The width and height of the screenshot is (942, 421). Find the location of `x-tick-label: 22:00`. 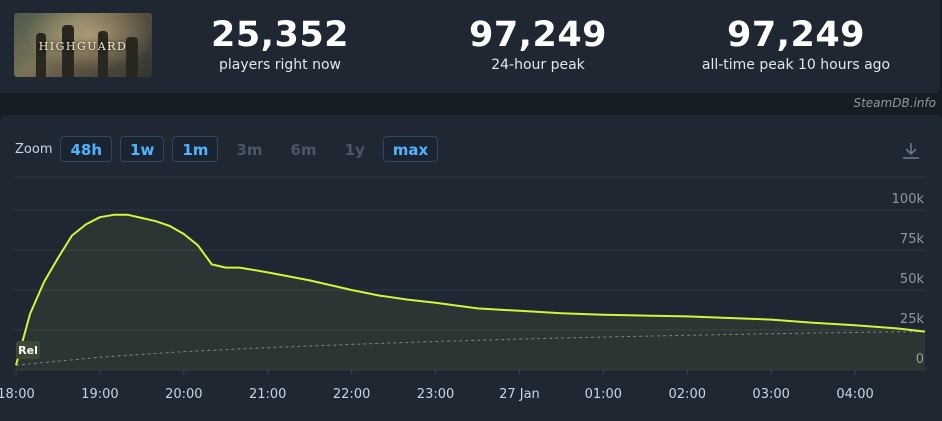

x-tick-label: 22:00 is located at coordinates (351, 394).